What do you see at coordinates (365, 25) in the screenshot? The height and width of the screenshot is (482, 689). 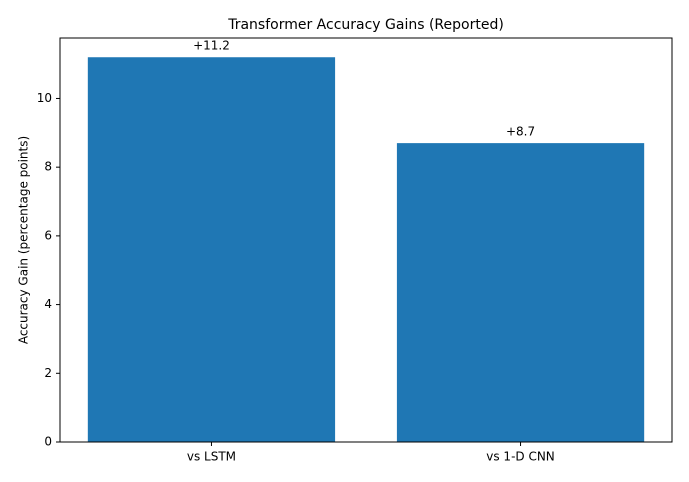 I see `chart-title: Transformer Accuracy Gains (Reported)` at bounding box center [365, 25].